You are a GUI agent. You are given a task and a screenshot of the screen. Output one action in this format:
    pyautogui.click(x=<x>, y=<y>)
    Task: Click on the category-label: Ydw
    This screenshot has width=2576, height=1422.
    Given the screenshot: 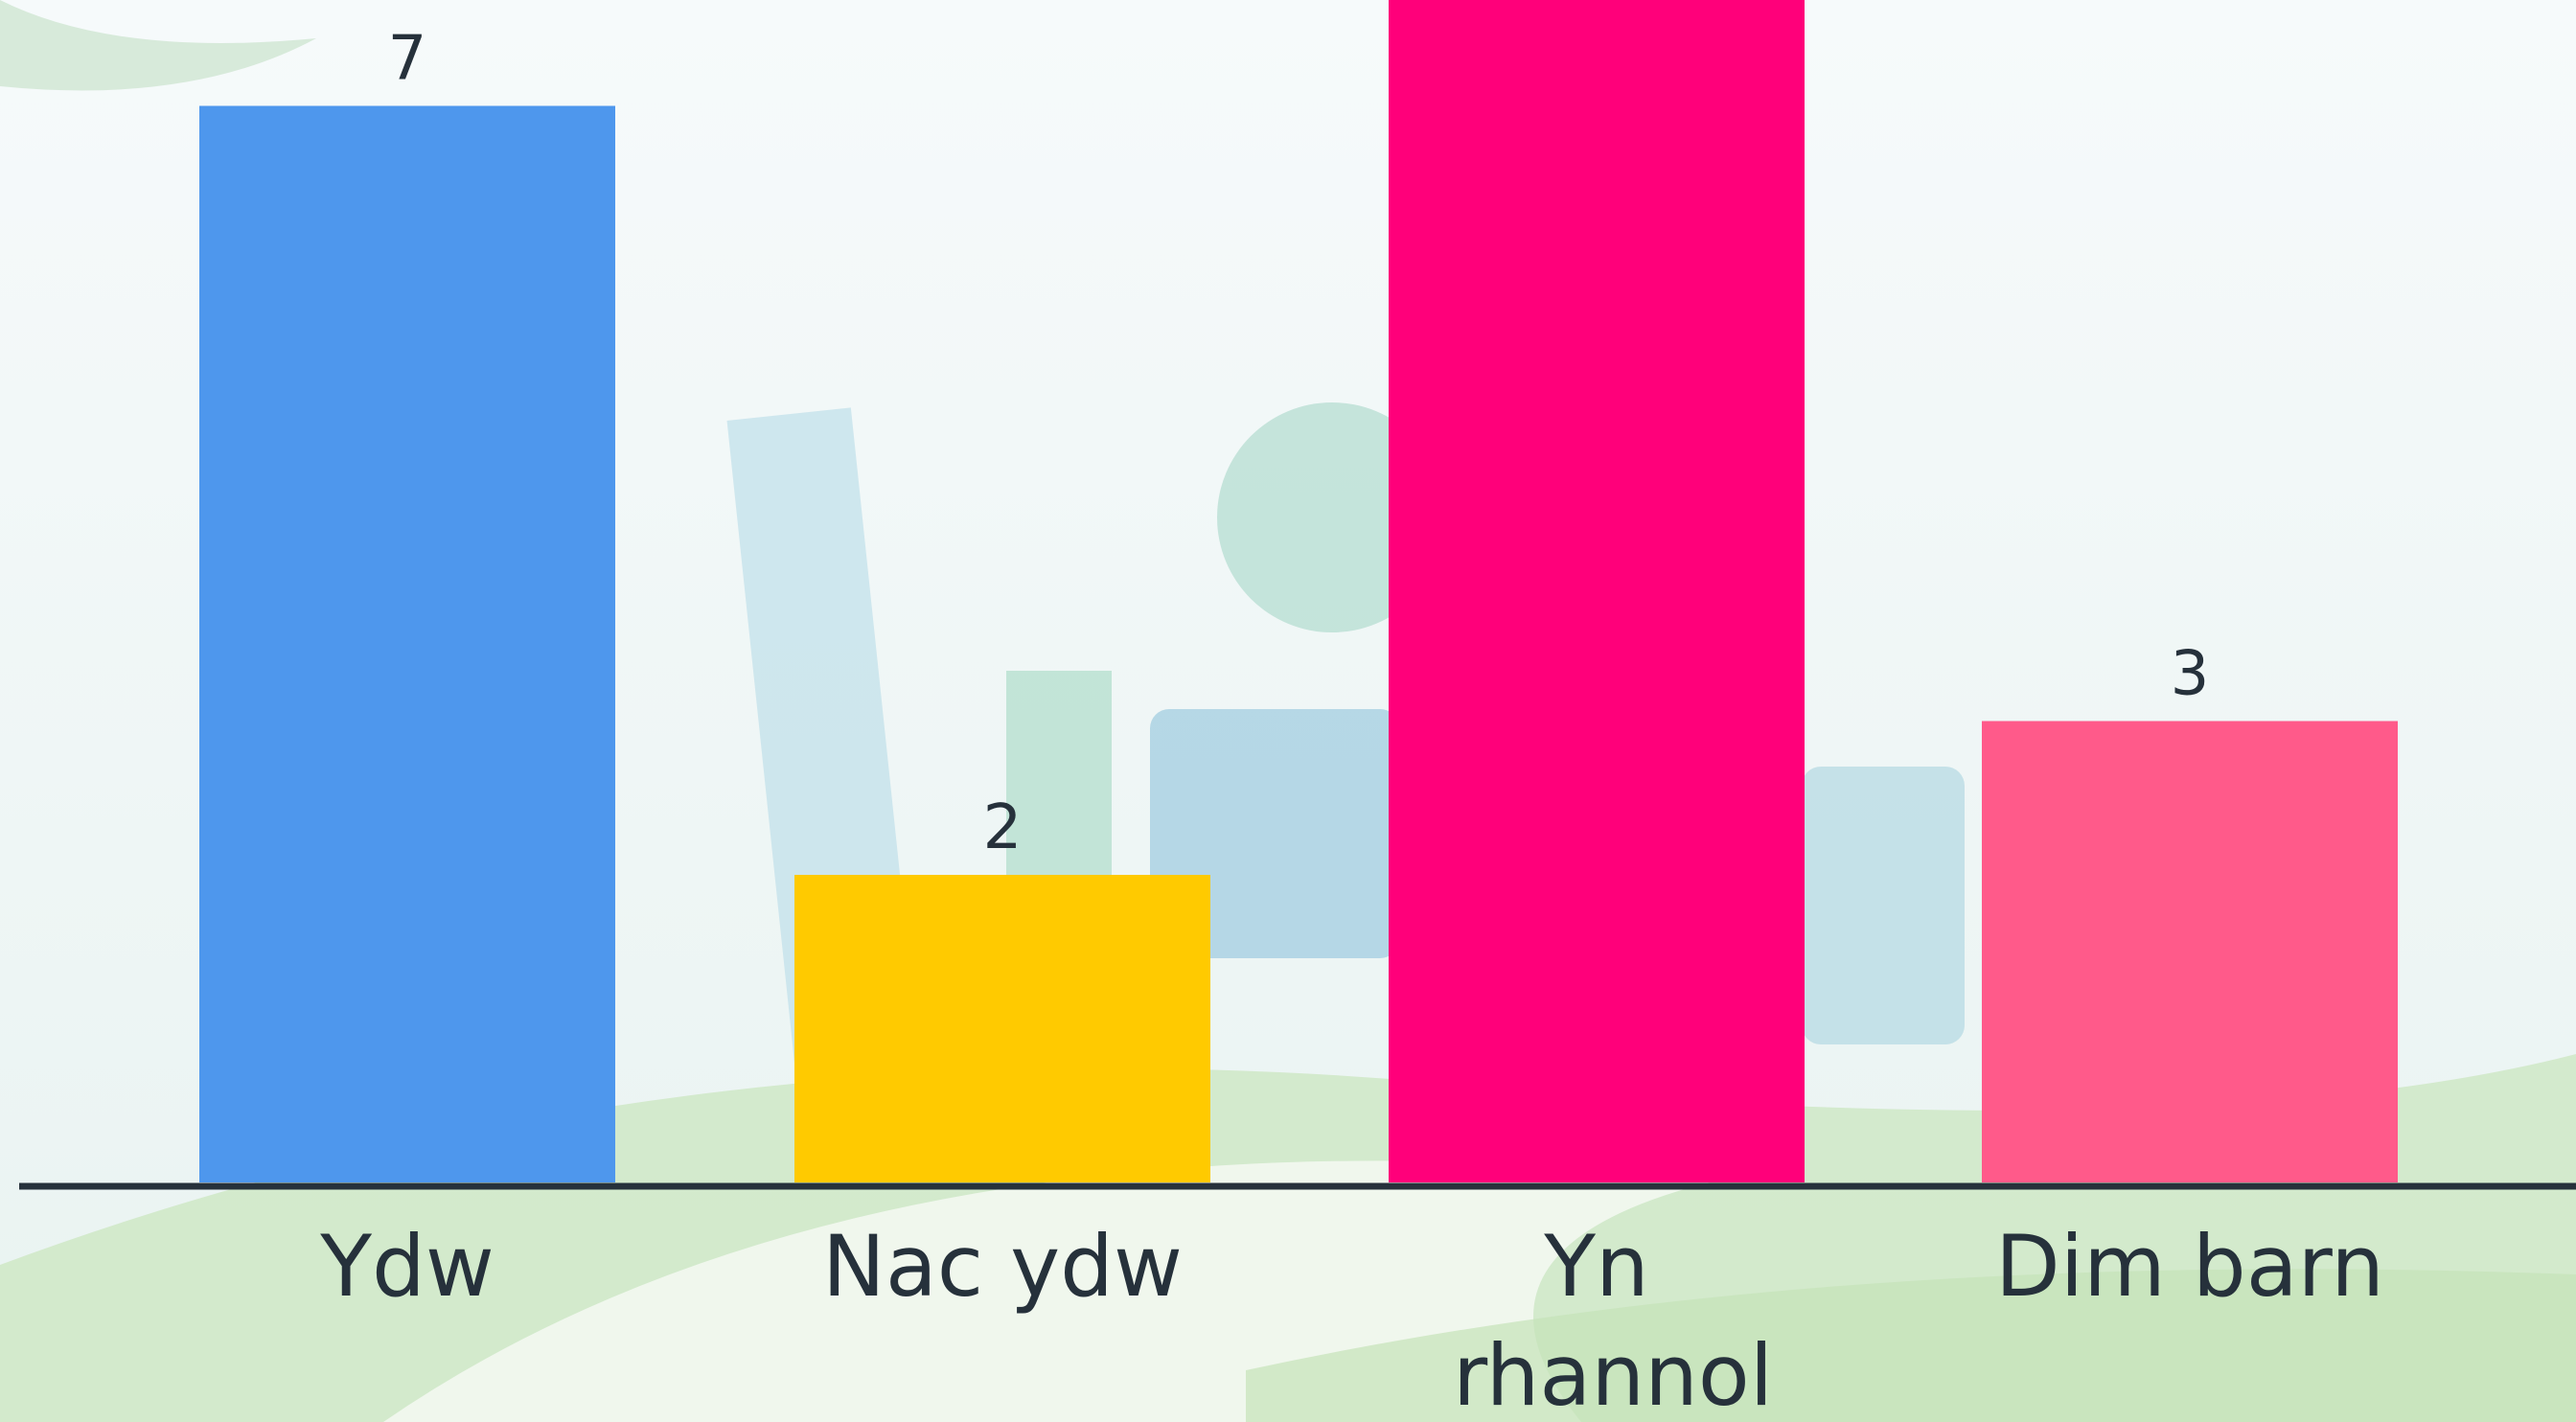 What is the action you would take?
    pyautogui.click(x=407, y=1266)
    